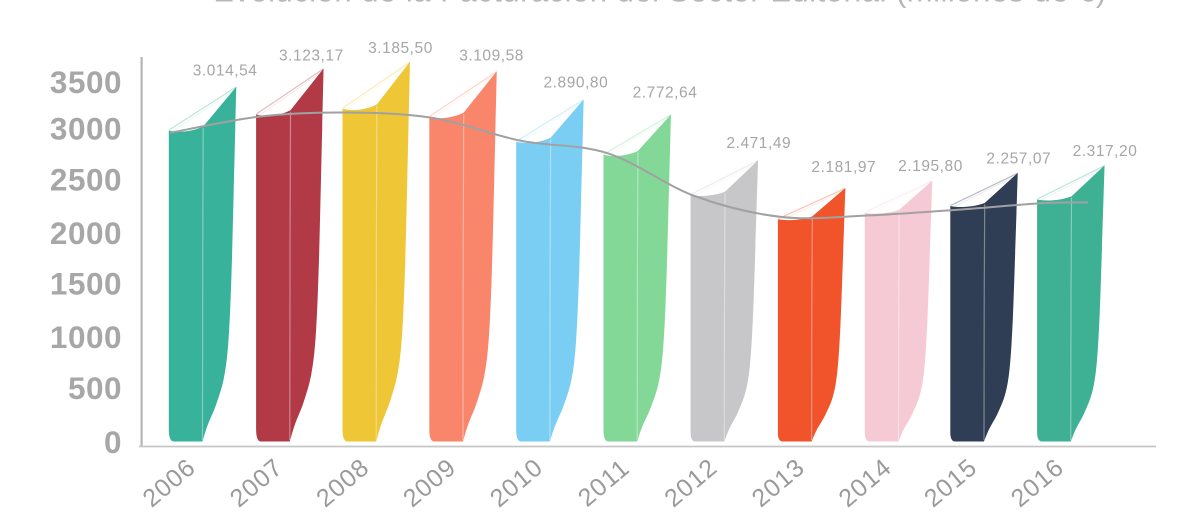 This screenshot has width=1200, height=528. What do you see at coordinates (930, 166) in the screenshot?
I see `svg-text: 2.195,80` at bounding box center [930, 166].